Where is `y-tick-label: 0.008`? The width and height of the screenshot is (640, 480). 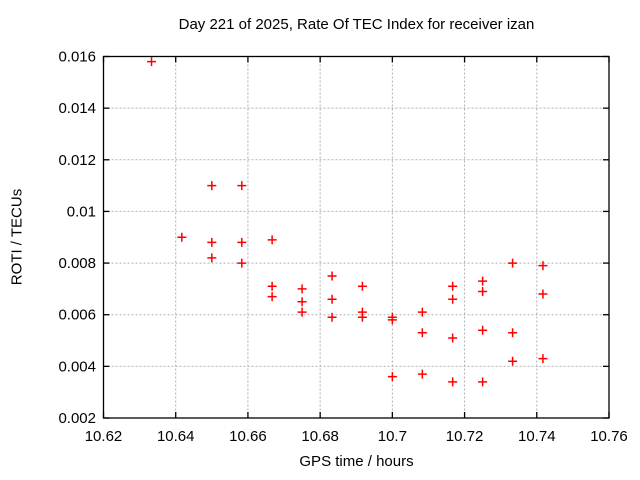
y-tick-label: 0.008 is located at coordinates (77, 263).